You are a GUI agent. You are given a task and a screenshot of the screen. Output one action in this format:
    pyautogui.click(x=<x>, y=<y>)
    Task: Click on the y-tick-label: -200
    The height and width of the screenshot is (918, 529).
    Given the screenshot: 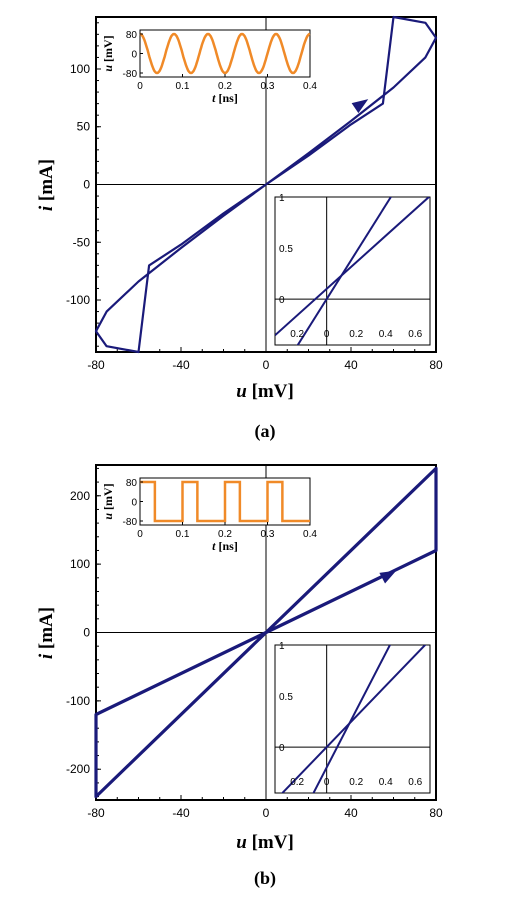 What is the action you would take?
    pyautogui.click(x=78, y=769)
    